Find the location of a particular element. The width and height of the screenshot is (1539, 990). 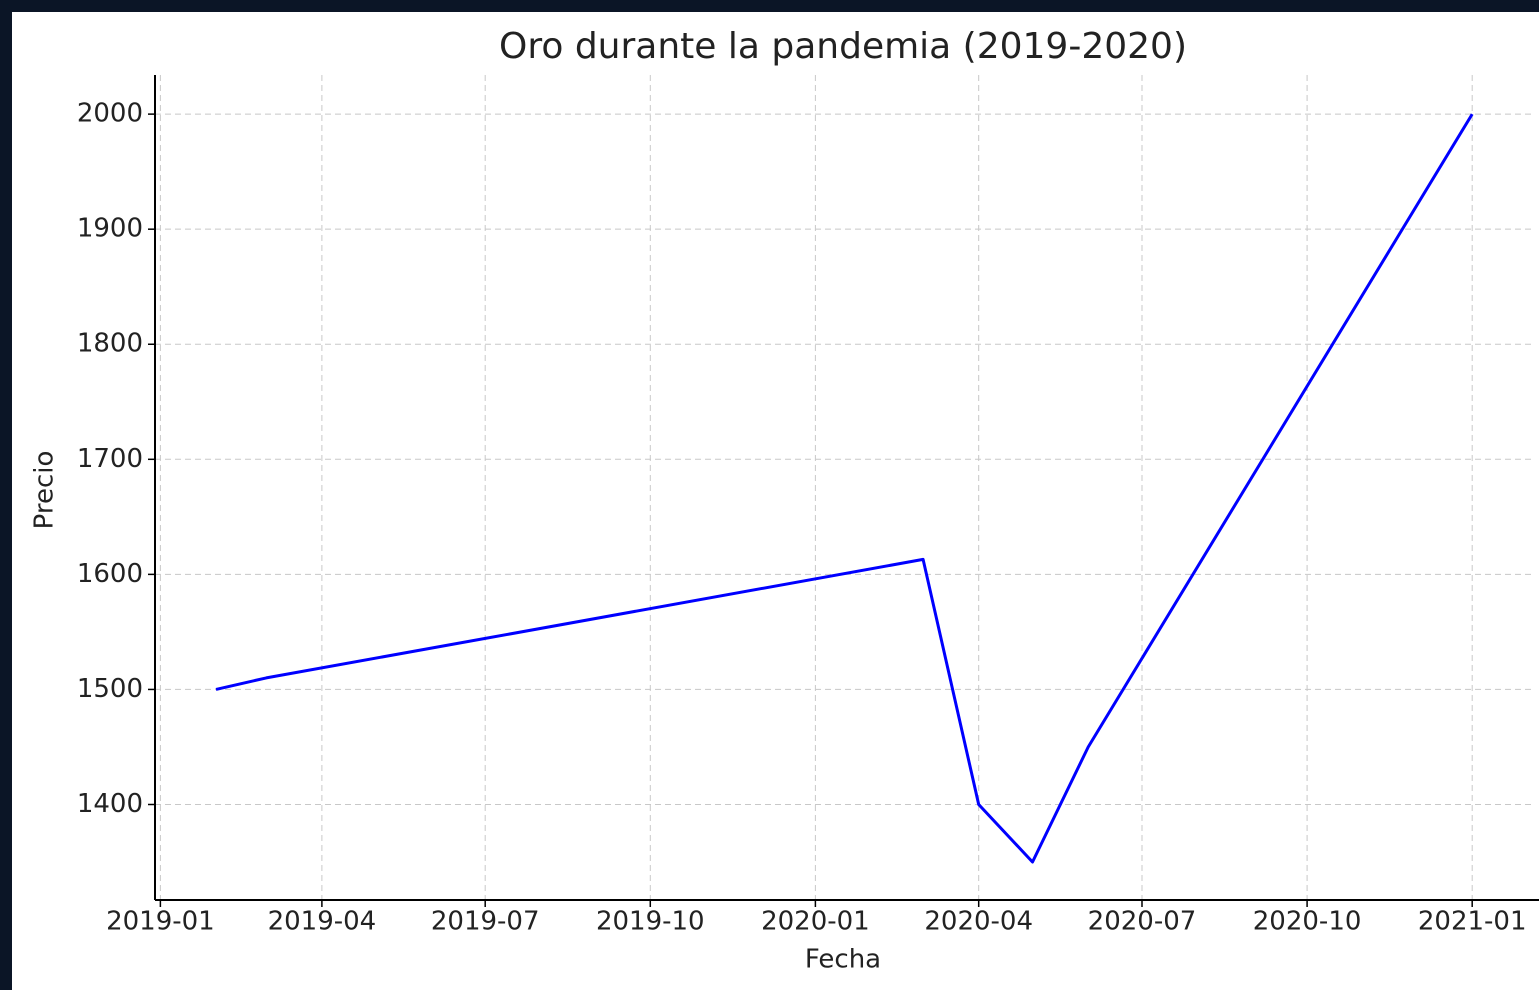

x-tick-label: 2019-07 is located at coordinates (485, 922).